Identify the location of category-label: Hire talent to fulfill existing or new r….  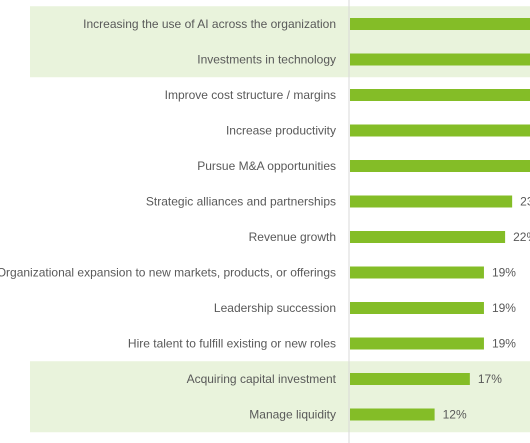
(232, 344).